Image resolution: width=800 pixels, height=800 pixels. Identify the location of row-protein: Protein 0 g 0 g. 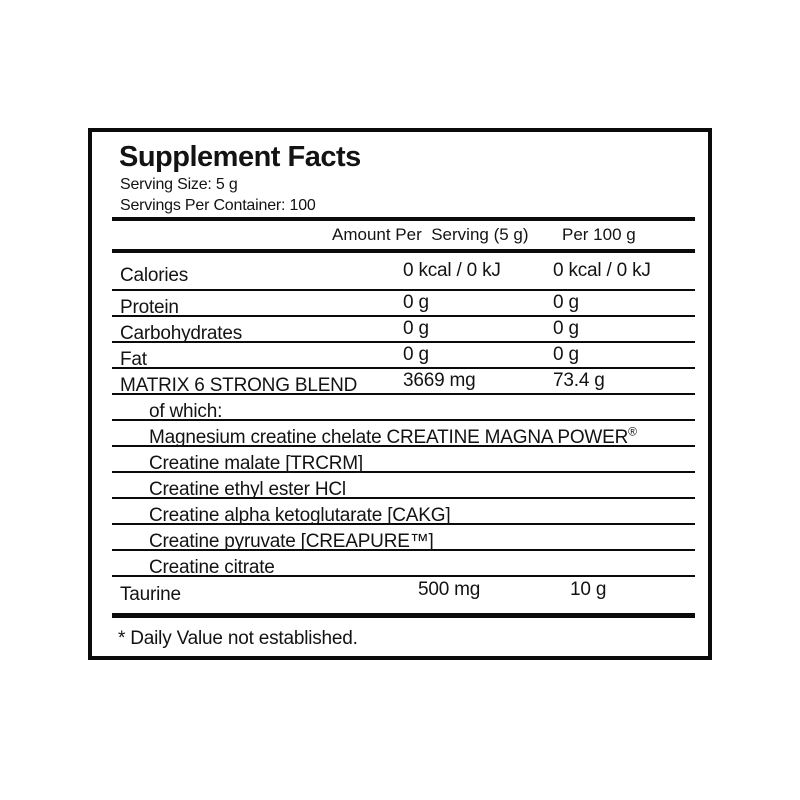
(403, 305).